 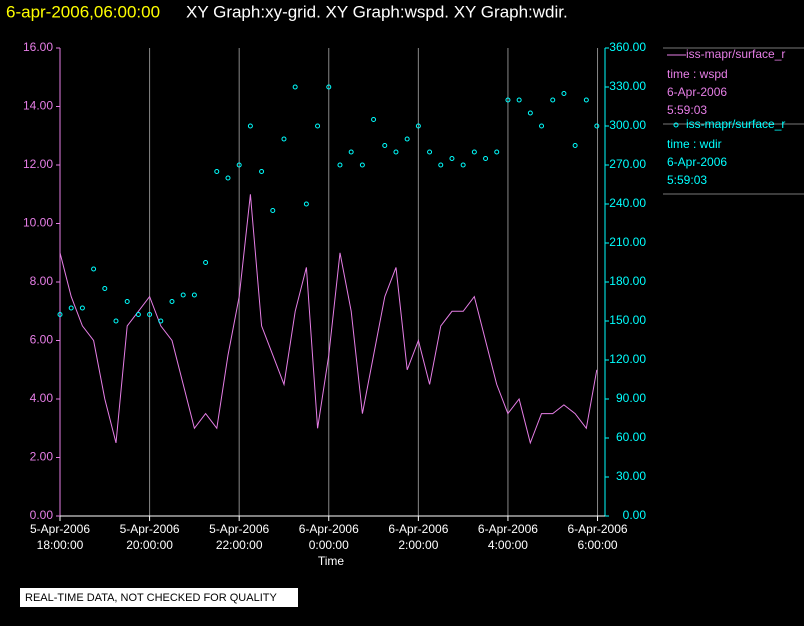 What do you see at coordinates (627, 203) in the screenshot?
I see `y2-tick-label: 240.00` at bounding box center [627, 203].